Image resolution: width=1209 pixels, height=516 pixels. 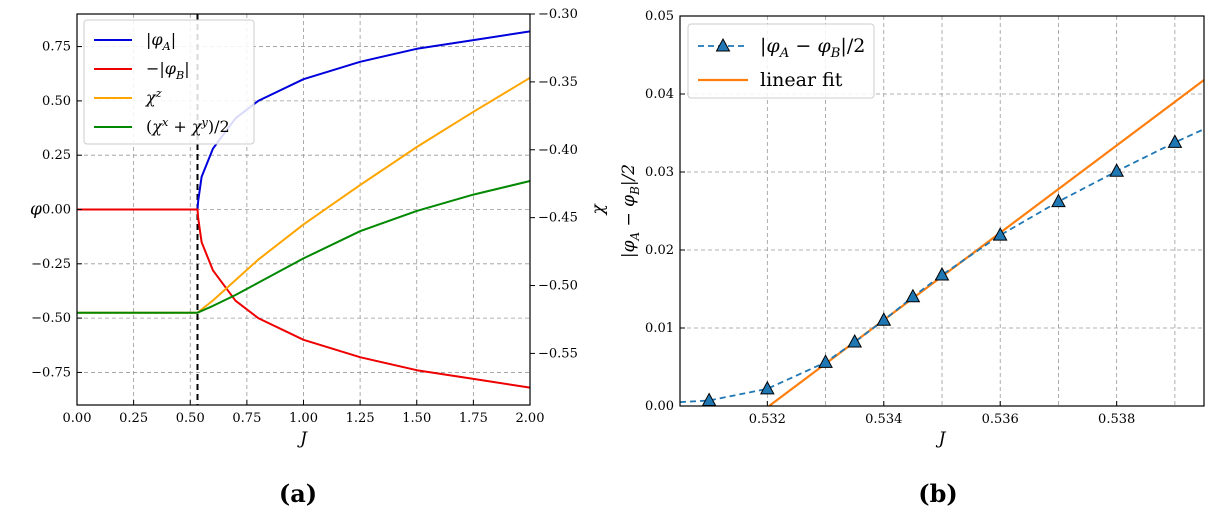 What do you see at coordinates (168, 70) in the screenshot?
I see `legend-label: −|φB|` at bounding box center [168, 70].